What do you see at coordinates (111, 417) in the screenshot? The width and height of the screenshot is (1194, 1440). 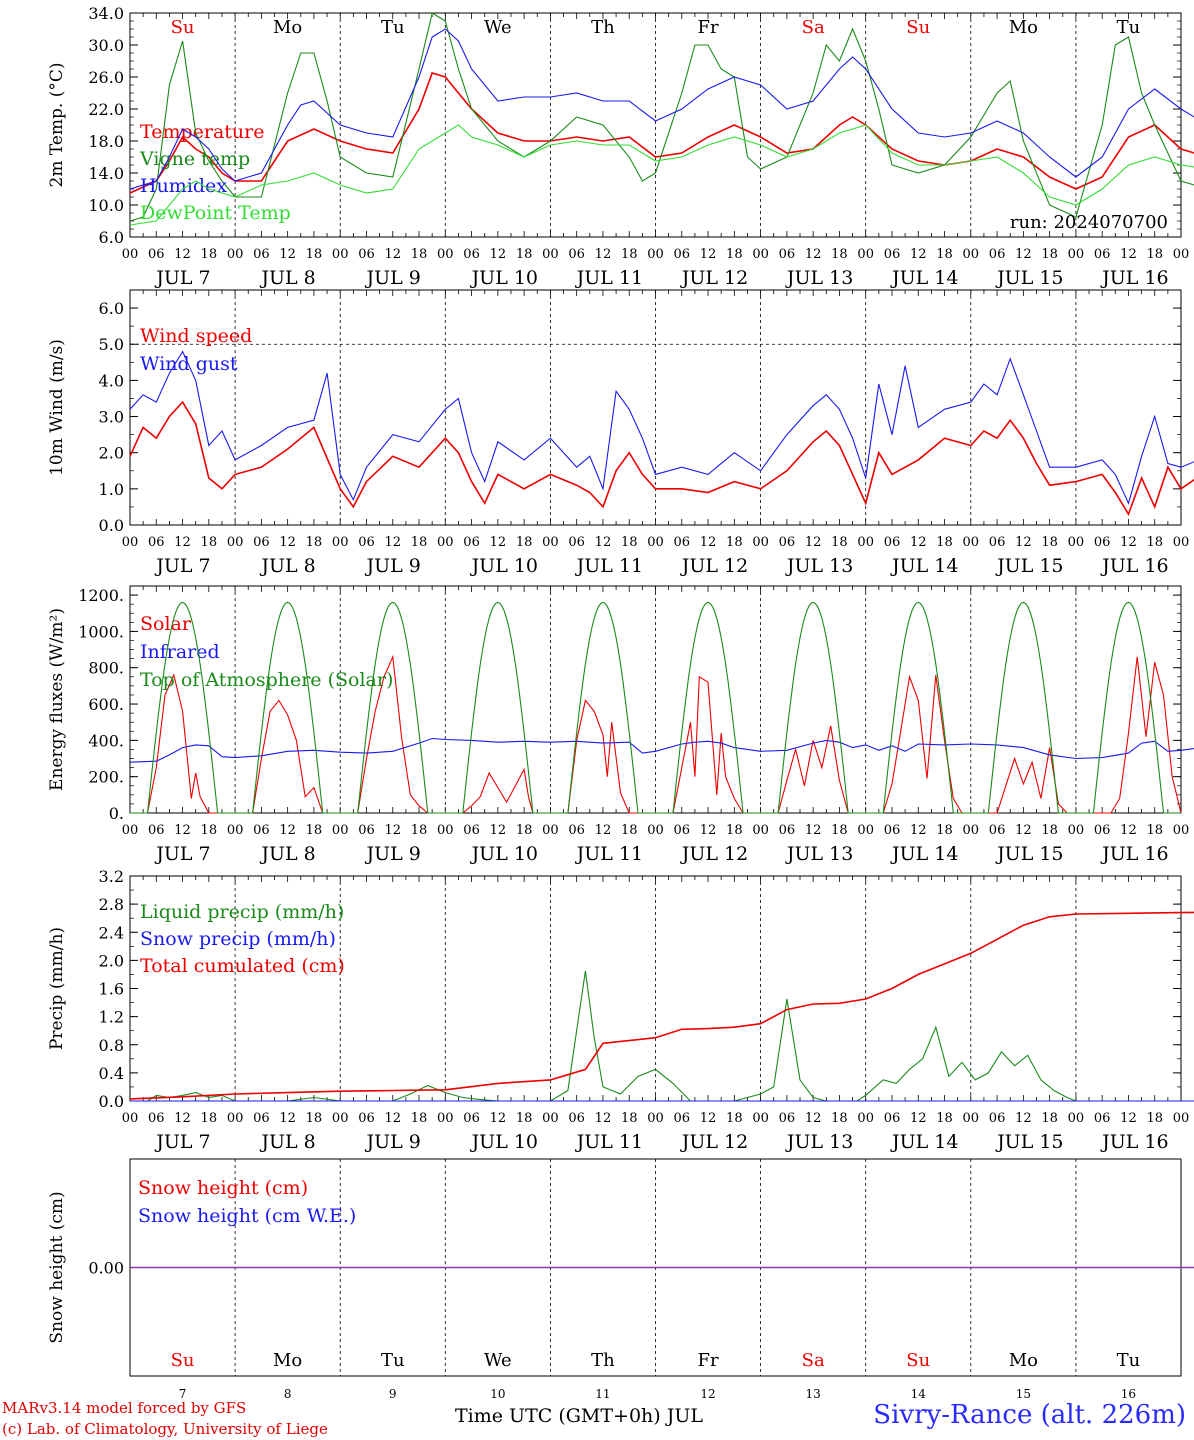 I see `y-tick-label: 3.0` at bounding box center [111, 417].